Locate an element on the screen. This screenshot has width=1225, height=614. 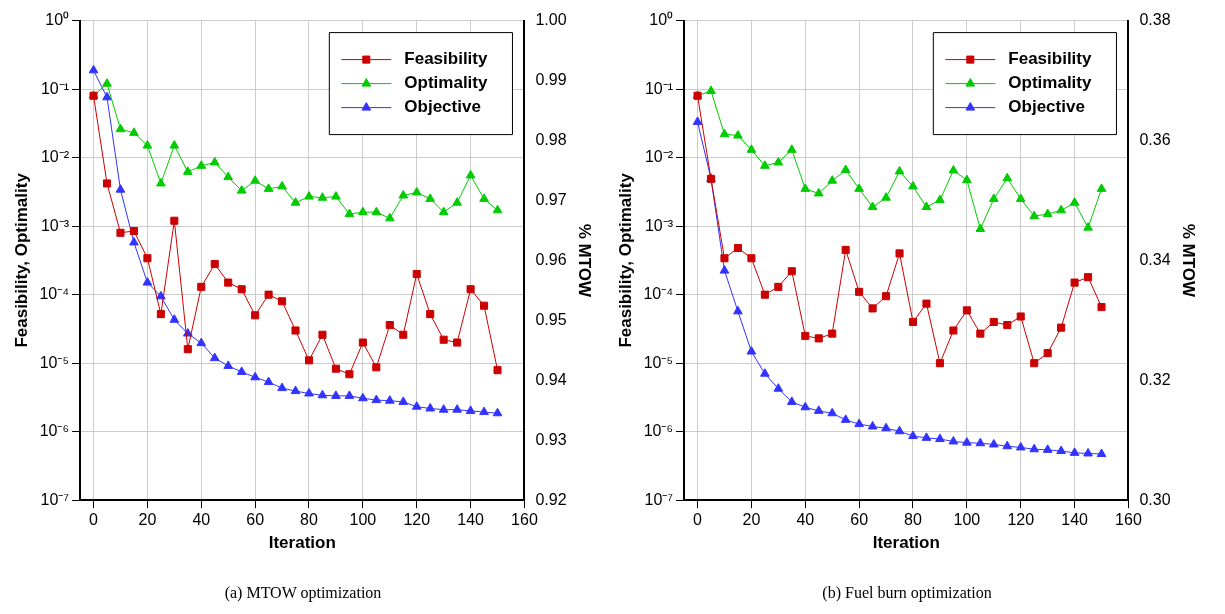
legend-label: Feasibility is located at coordinates (1050, 59).